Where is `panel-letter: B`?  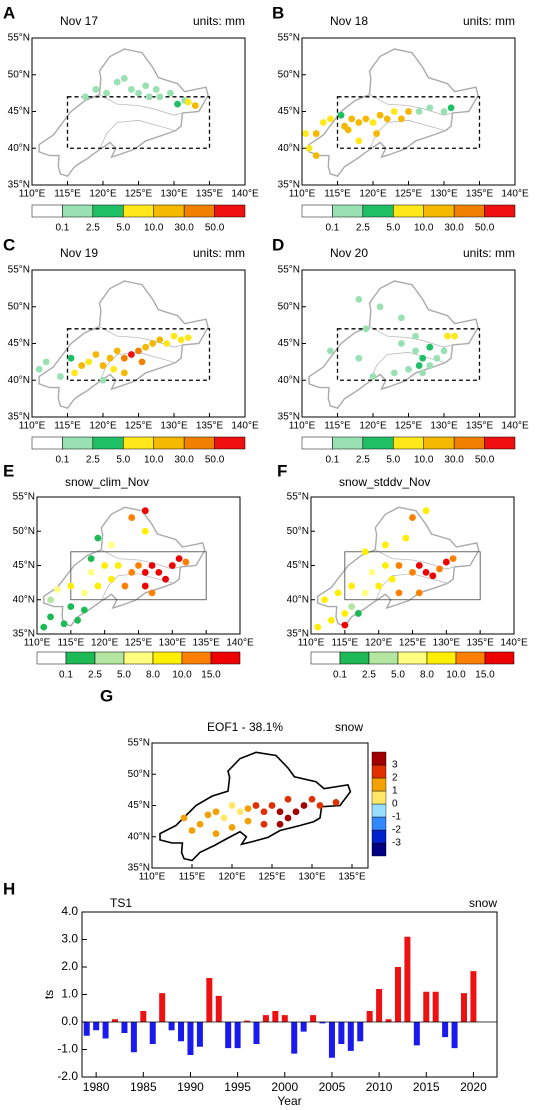 panel-letter: B is located at coordinates (278, 12).